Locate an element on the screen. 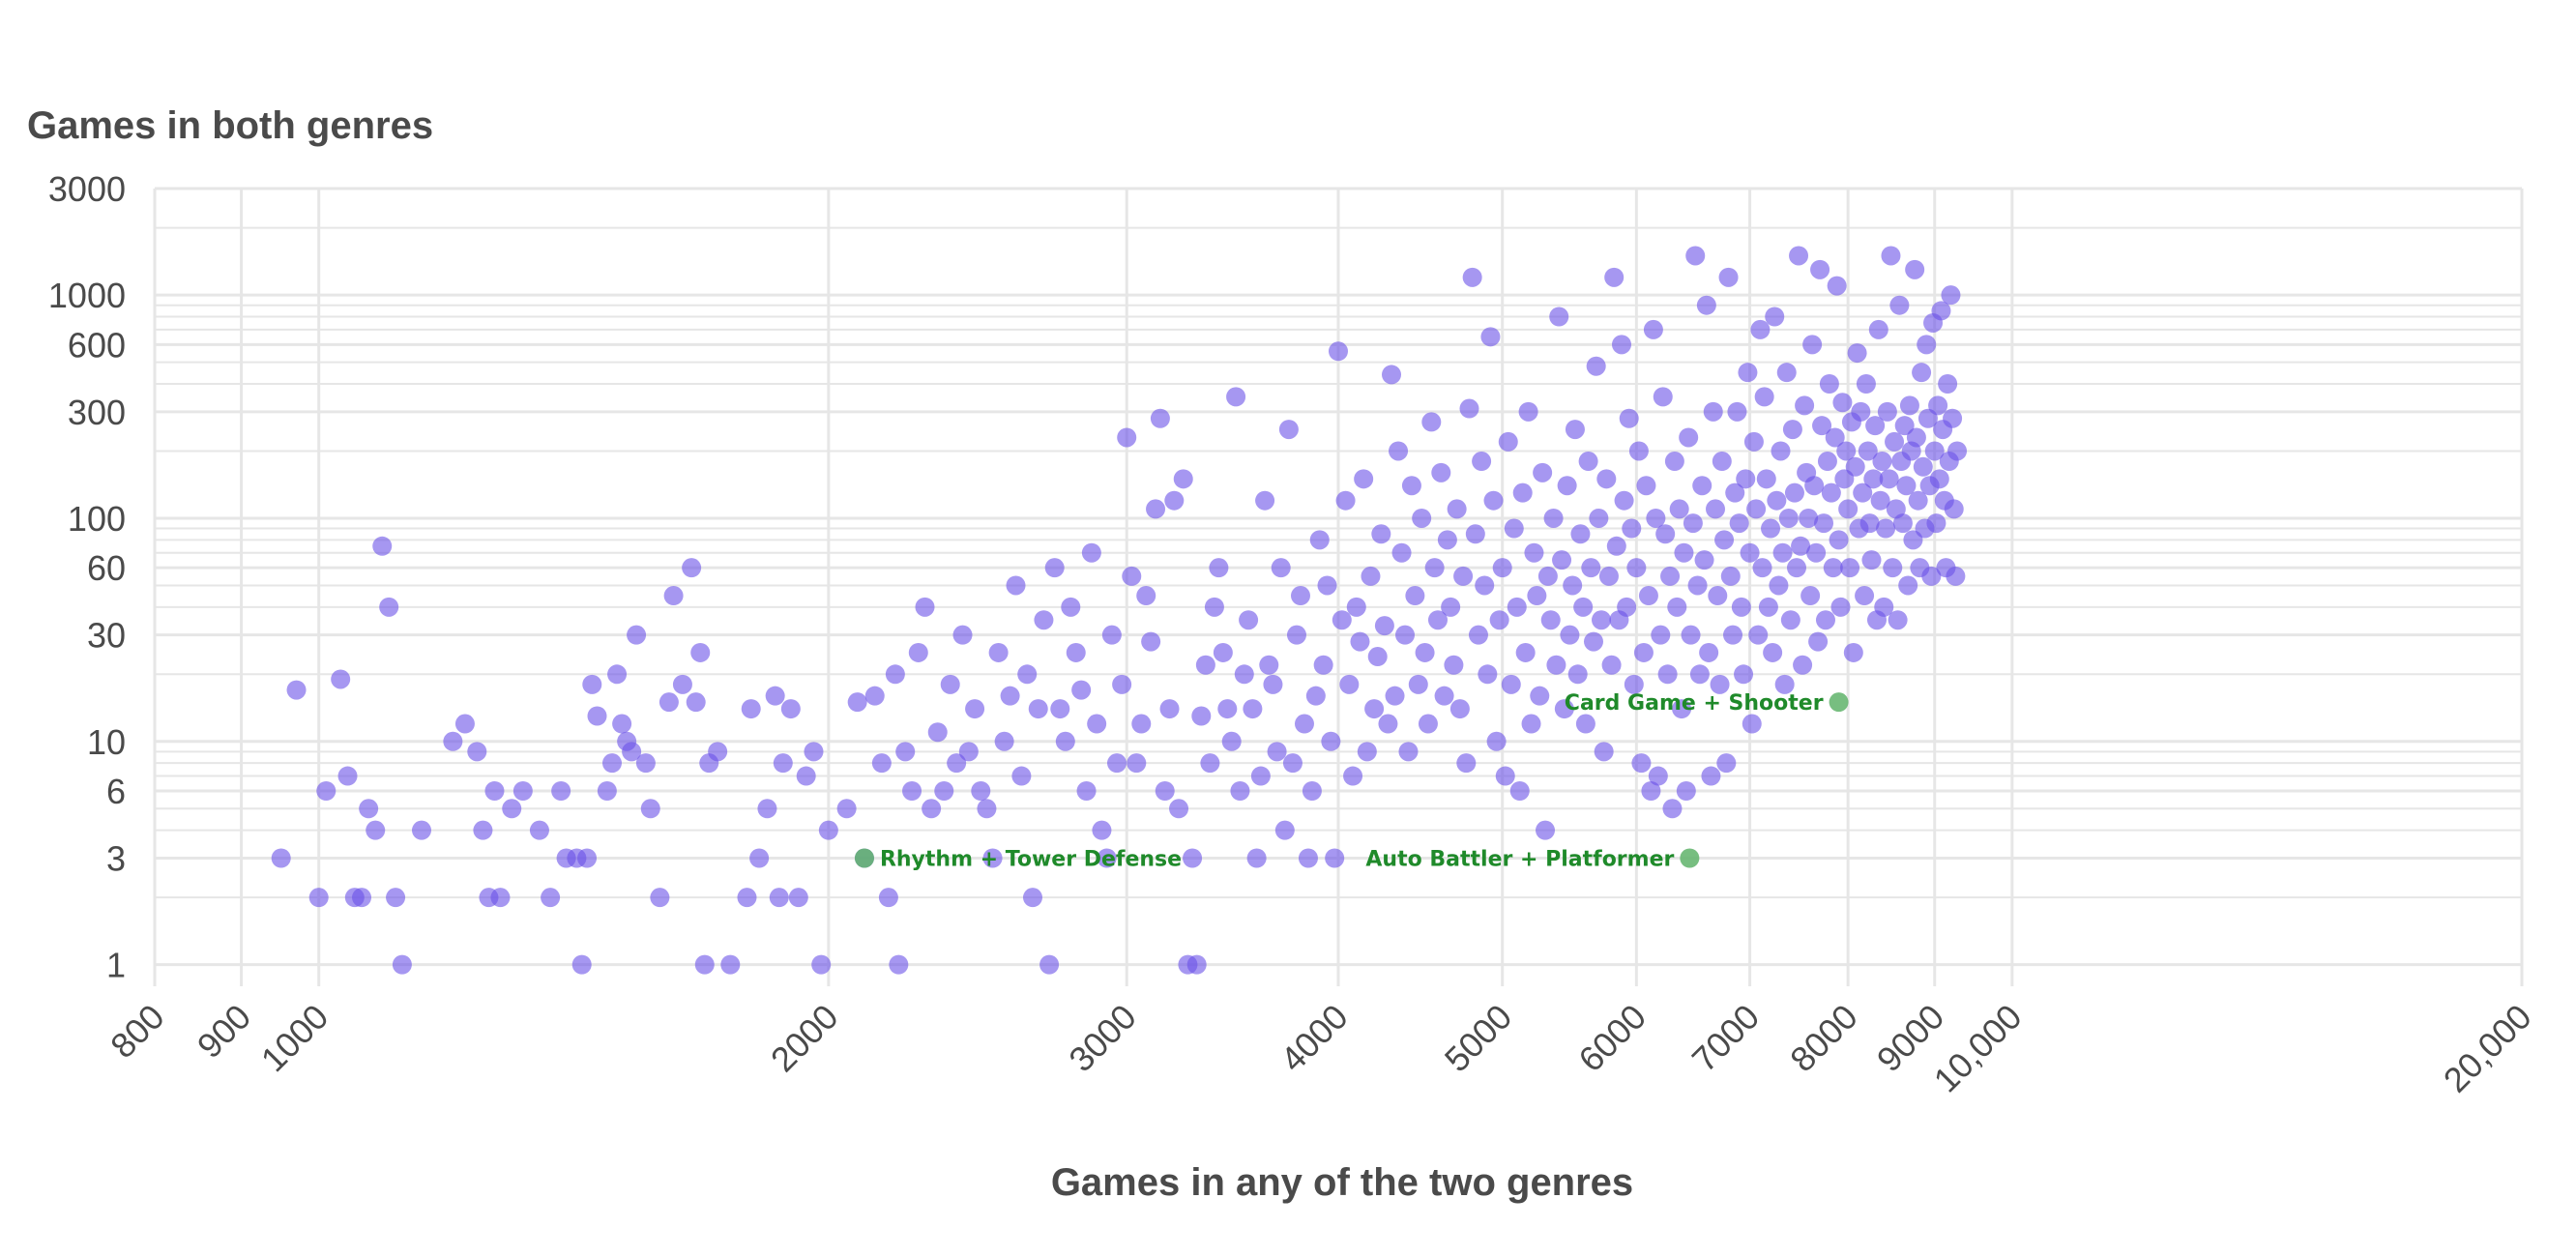  highlight-label: Card Game + Shooter is located at coordinates (1694, 703).